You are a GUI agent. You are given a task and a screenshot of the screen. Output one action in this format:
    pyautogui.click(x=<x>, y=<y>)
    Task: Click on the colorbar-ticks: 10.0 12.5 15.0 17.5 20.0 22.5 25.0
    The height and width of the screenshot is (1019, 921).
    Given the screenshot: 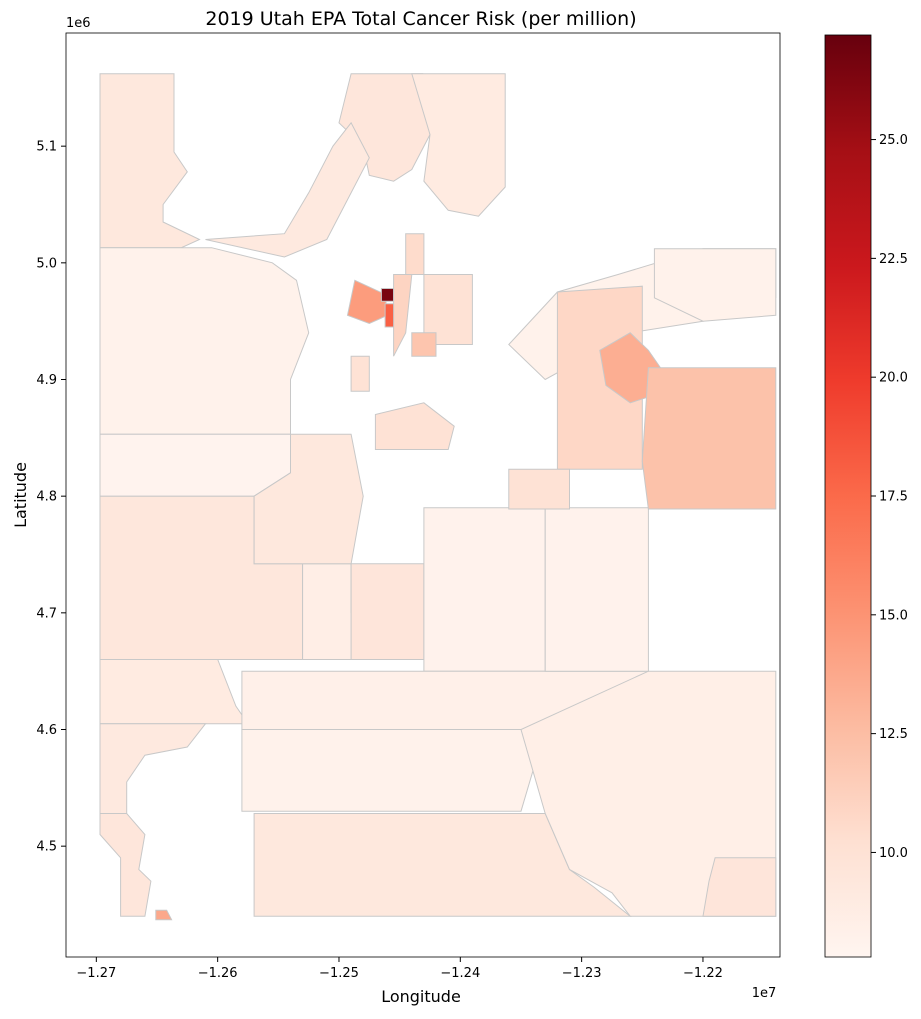 What is the action you would take?
    pyautogui.click(x=889, y=497)
    